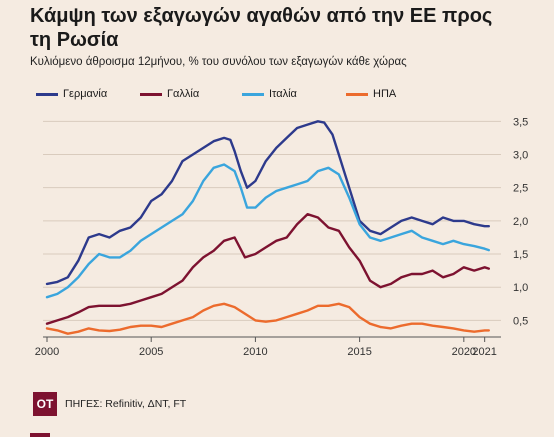 This screenshot has height=437, width=554. What do you see at coordinates (45, 404) in the screenshot?
I see `ot-logo: ΟΤ` at bounding box center [45, 404].